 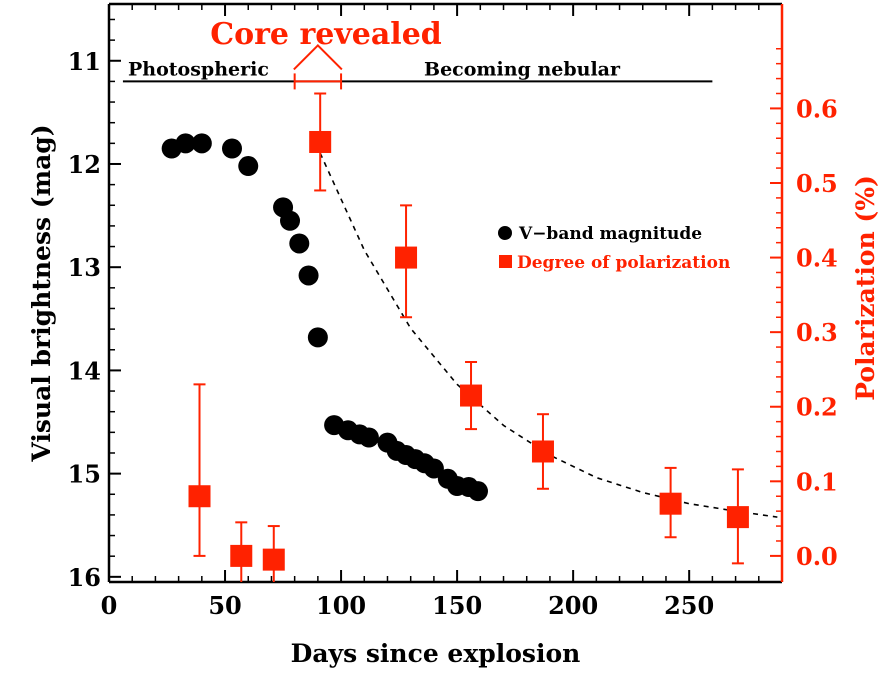 What do you see at coordinates (84, 267) in the screenshot?
I see `y-left-tick-label: 13` at bounding box center [84, 267].